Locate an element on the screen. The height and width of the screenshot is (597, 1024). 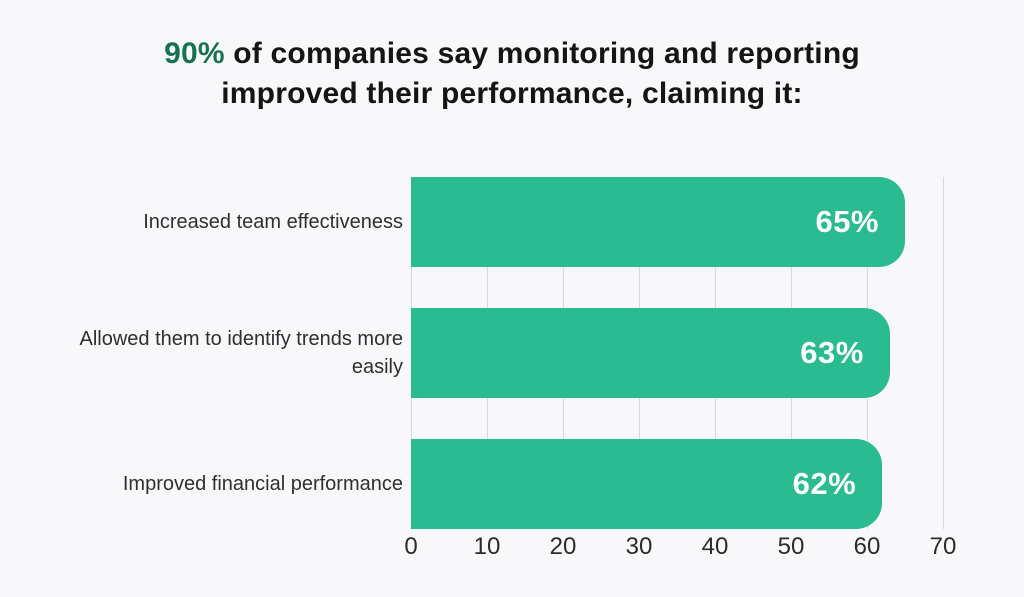
category-label-text: Improved financial performance is located at coordinates (262, 484).